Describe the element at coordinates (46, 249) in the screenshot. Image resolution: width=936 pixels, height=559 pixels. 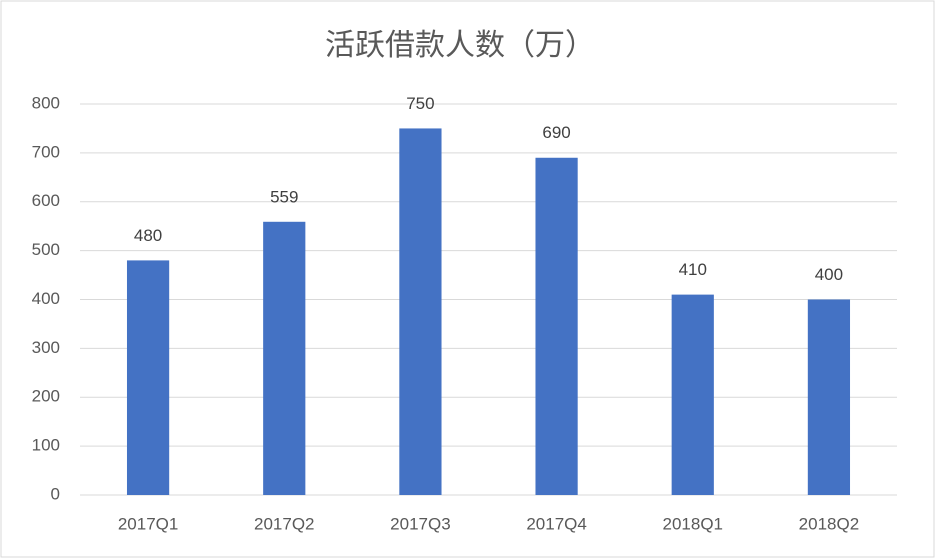
I see `y-tick-label: 500` at that location.